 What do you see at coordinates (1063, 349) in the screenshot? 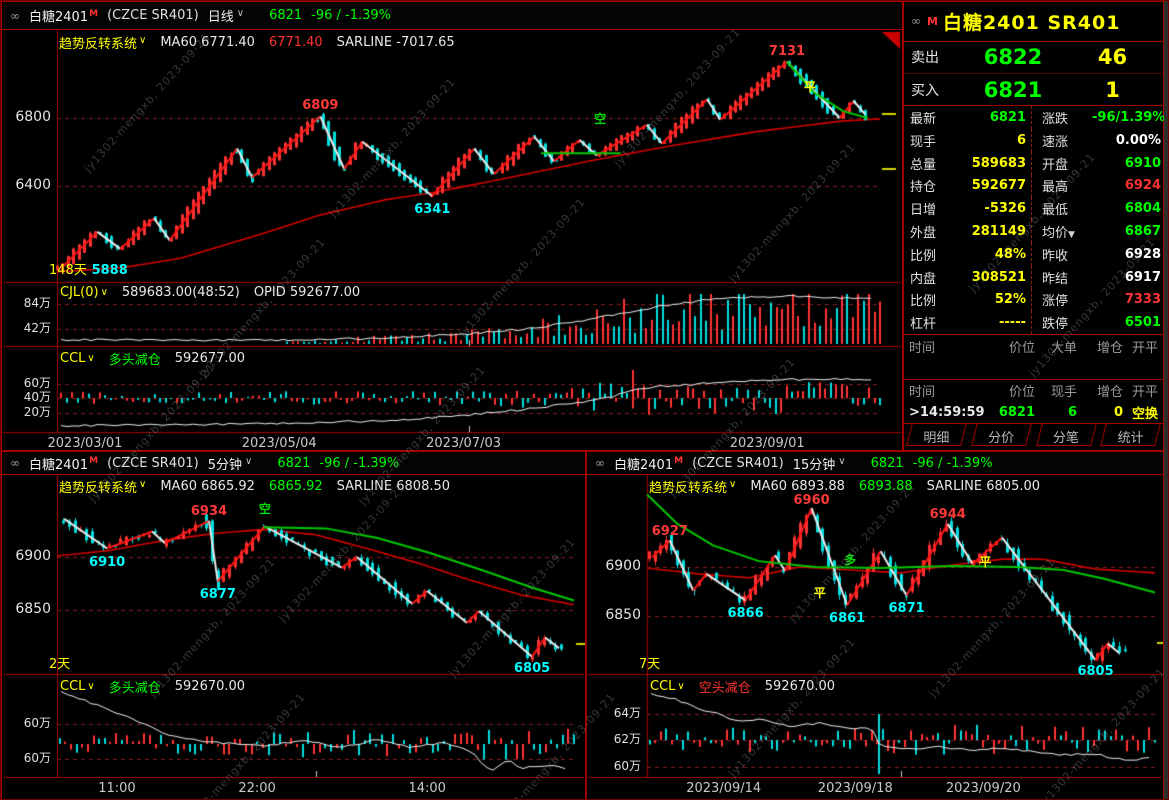
I see `table-column-header: 大单` at bounding box center [1063, 349].